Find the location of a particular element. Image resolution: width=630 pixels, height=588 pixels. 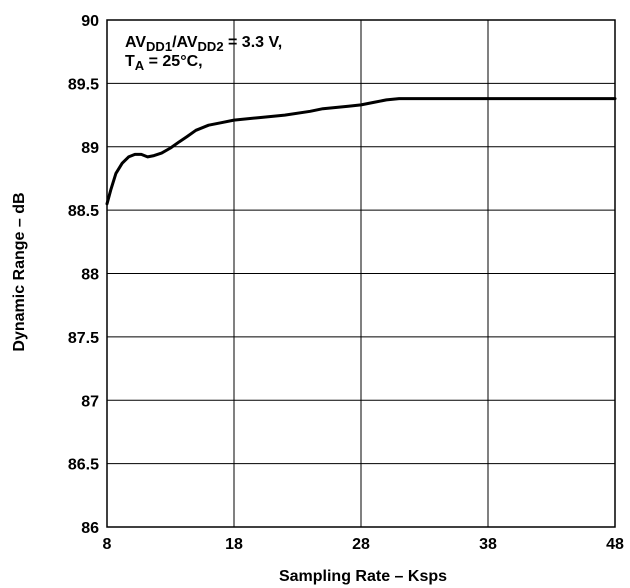

y-tick-label: 88.5 is located at coordinates (83, 211).